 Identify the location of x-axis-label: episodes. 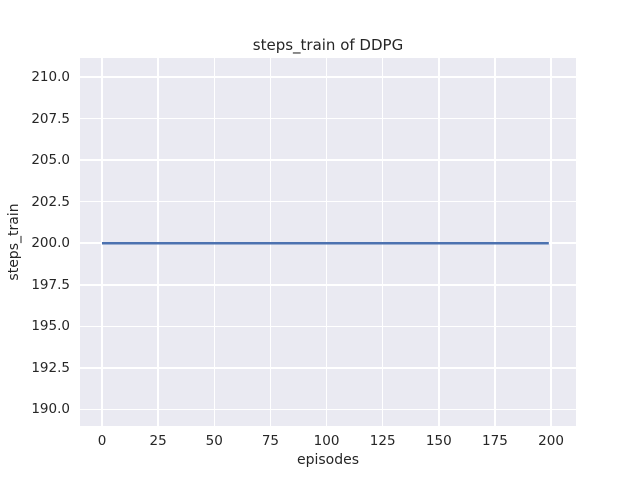
(328, 460).